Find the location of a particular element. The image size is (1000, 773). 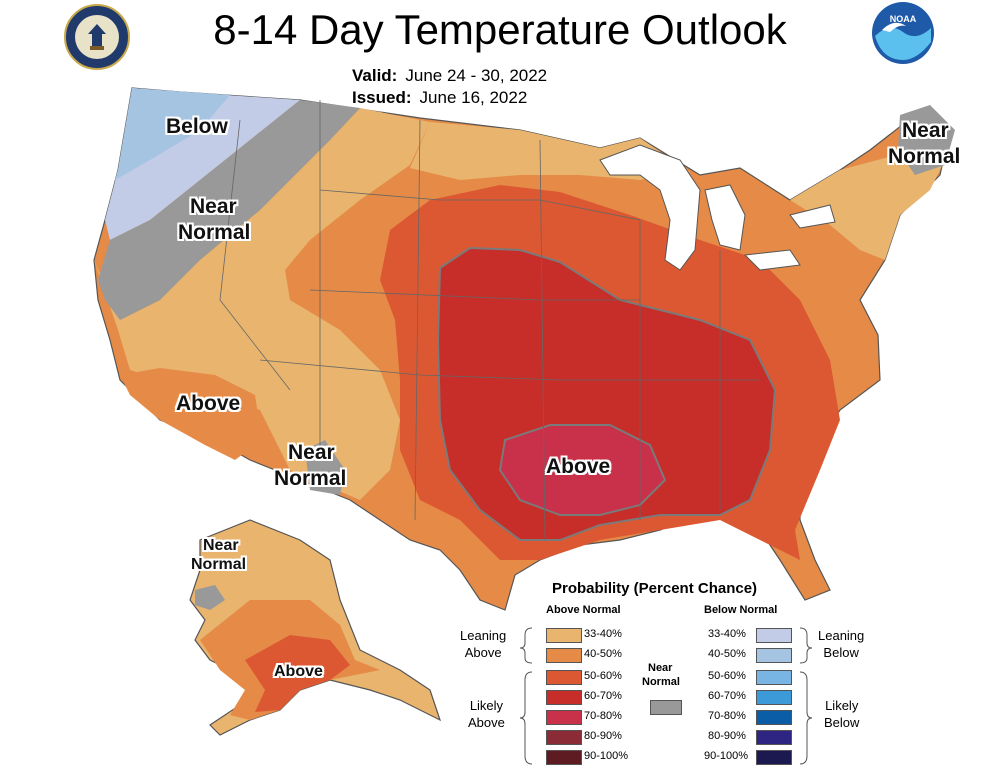

legend-below-label-6: 80-90% is located at coordinates (727, 736).